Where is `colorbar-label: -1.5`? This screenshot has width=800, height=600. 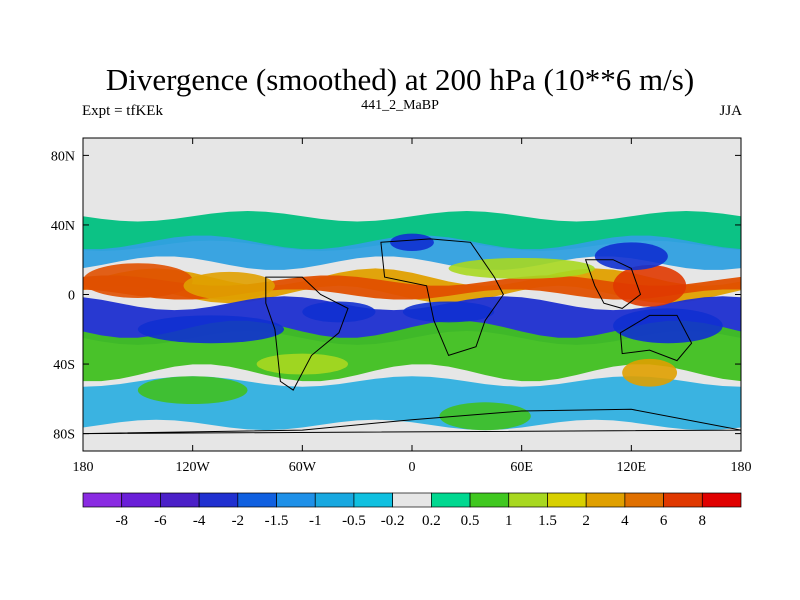
colorbar-label: -1.5 is located at coordinates (277, 521).